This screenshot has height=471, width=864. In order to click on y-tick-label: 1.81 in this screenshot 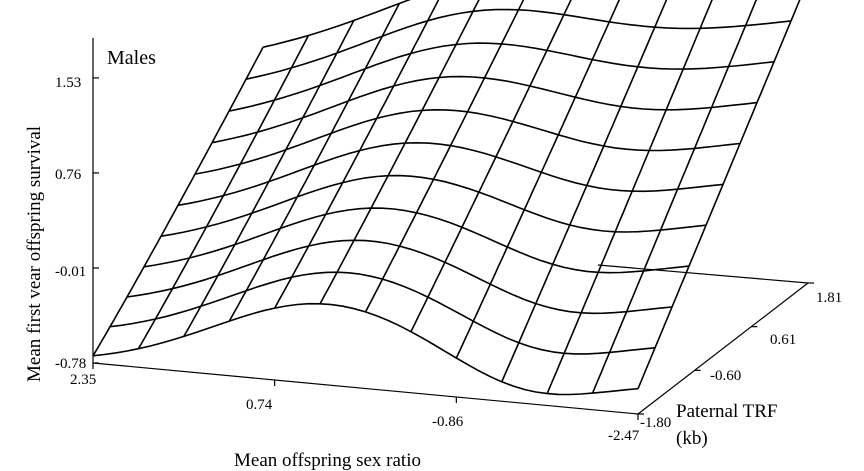, I will do `click(829, 298)`.